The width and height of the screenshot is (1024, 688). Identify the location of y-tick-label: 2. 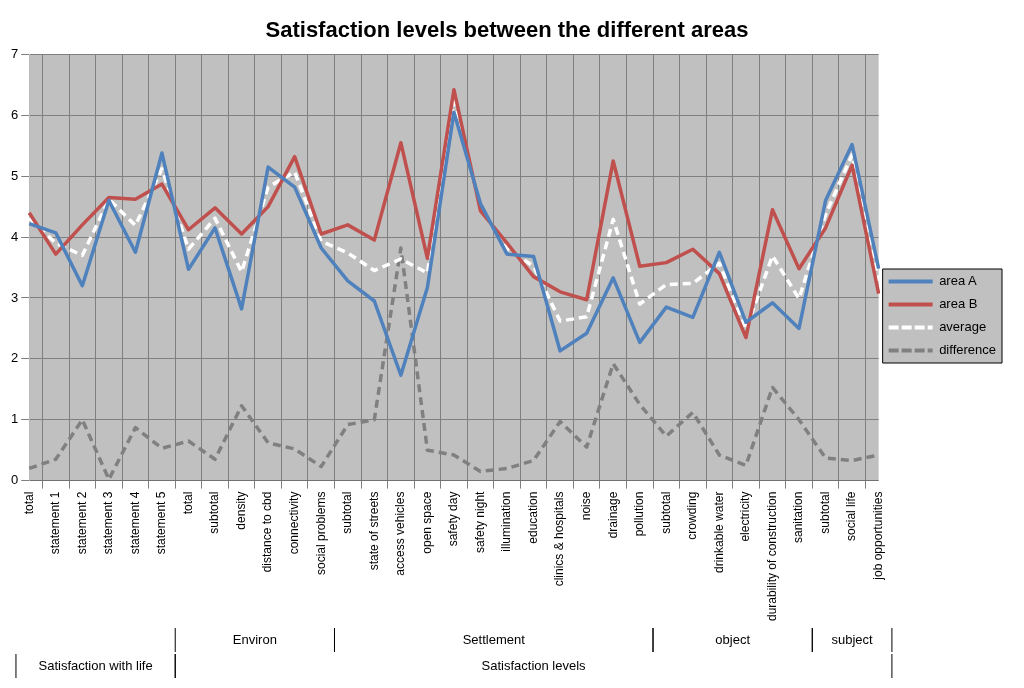
(15, 358).